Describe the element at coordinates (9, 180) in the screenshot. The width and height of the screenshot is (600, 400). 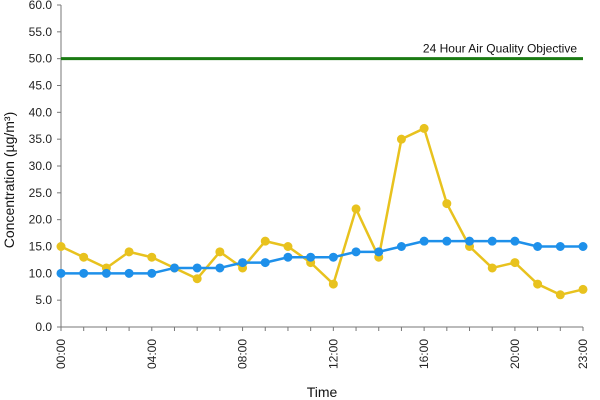
I see `y-axis-title: Concentration (µg/m³)` at that location.